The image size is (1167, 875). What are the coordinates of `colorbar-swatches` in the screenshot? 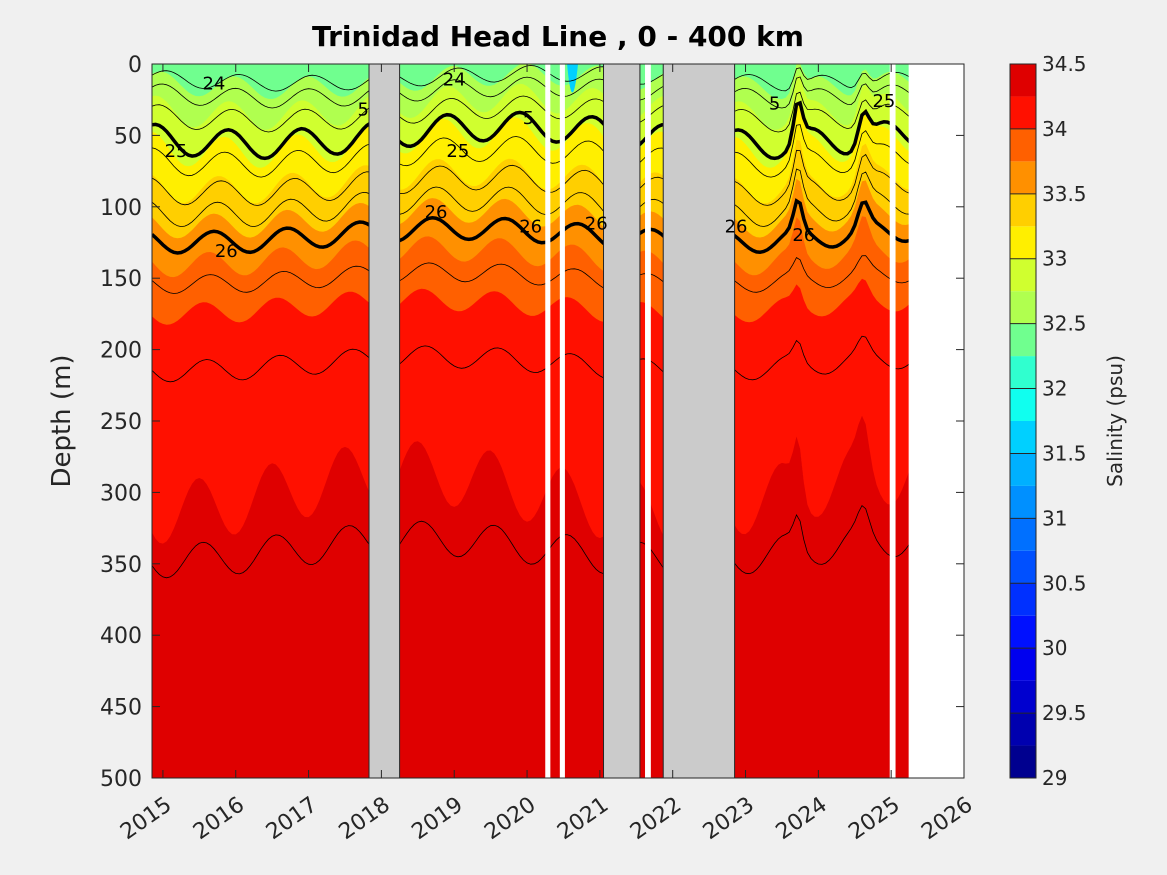 It's located at (1023, 421).